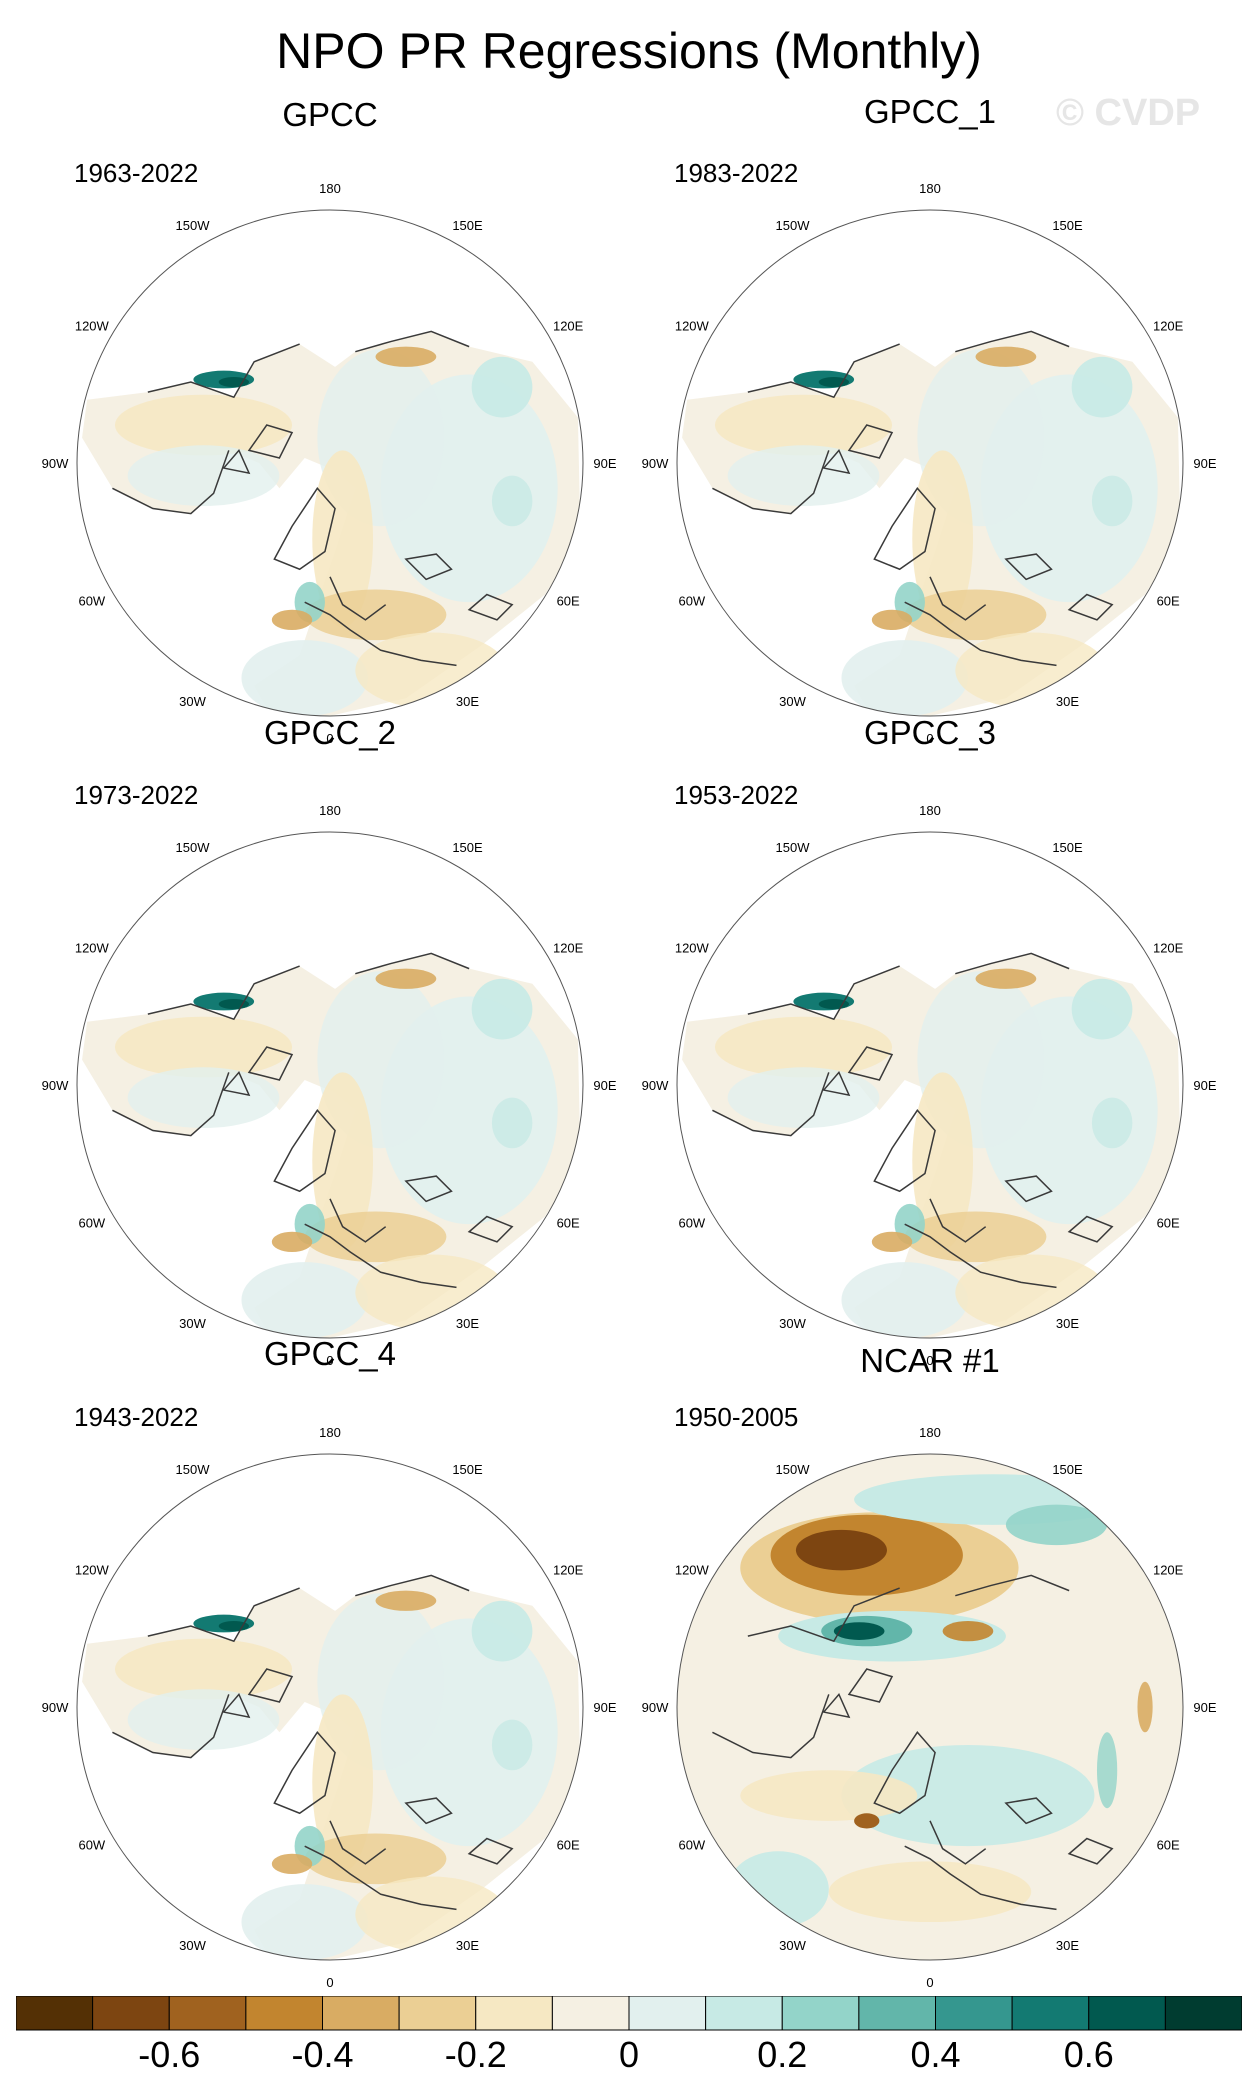 This screenshot has width=1258, height=2091. Describe the element at coordinates (136, 795) in the screenshot. I see `panel-years: 1973-2022` at that location.